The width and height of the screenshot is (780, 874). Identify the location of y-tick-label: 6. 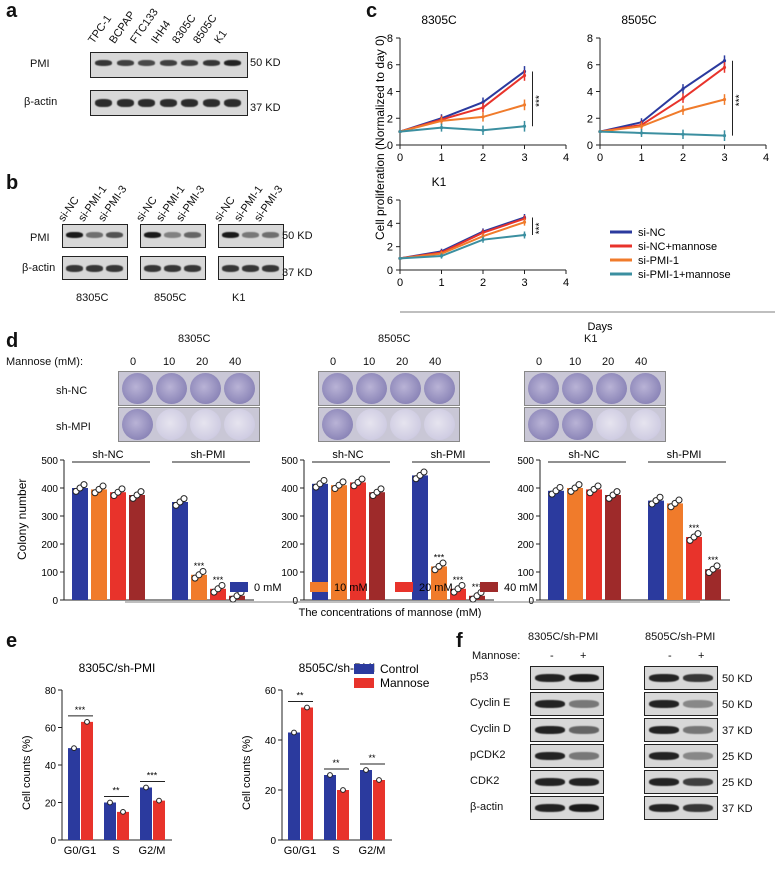
(390, 201).